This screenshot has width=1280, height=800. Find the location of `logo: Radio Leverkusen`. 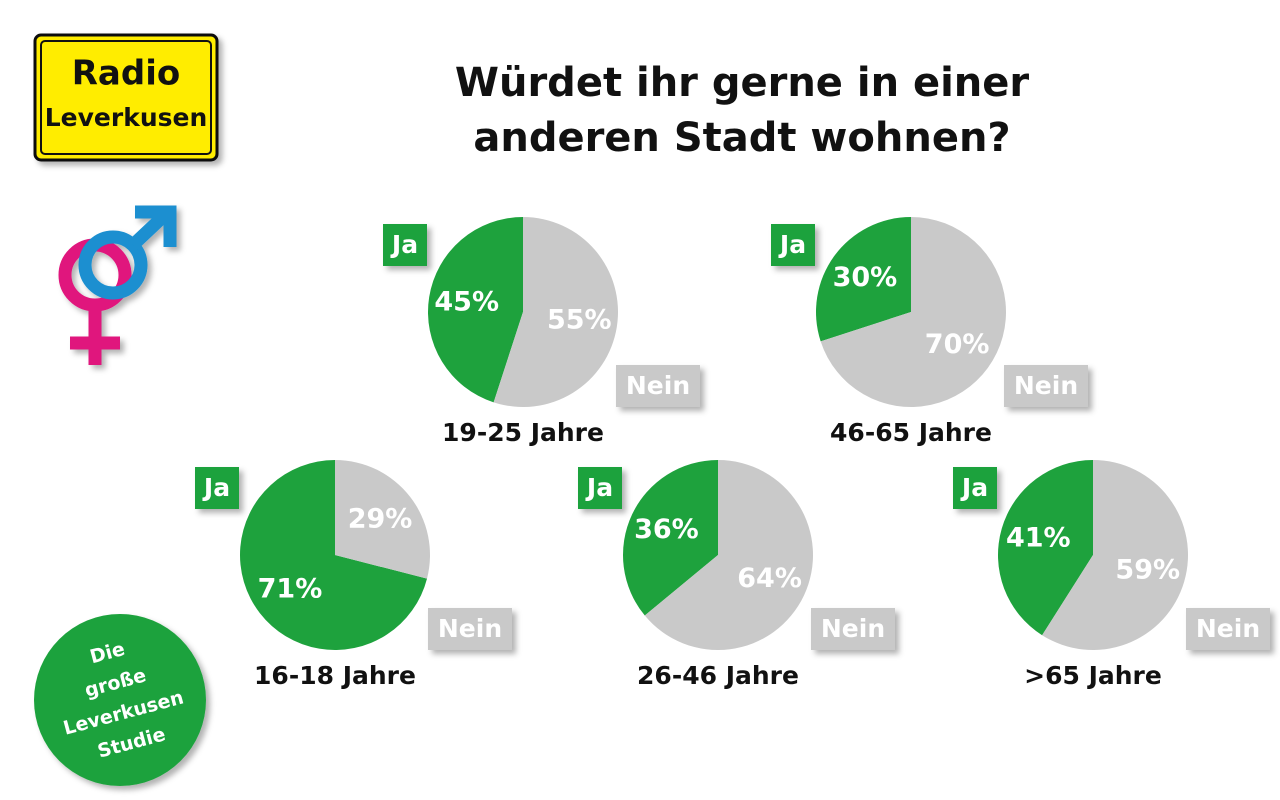

logo: Radio Leverkusen is located at coordinates (126, 97).